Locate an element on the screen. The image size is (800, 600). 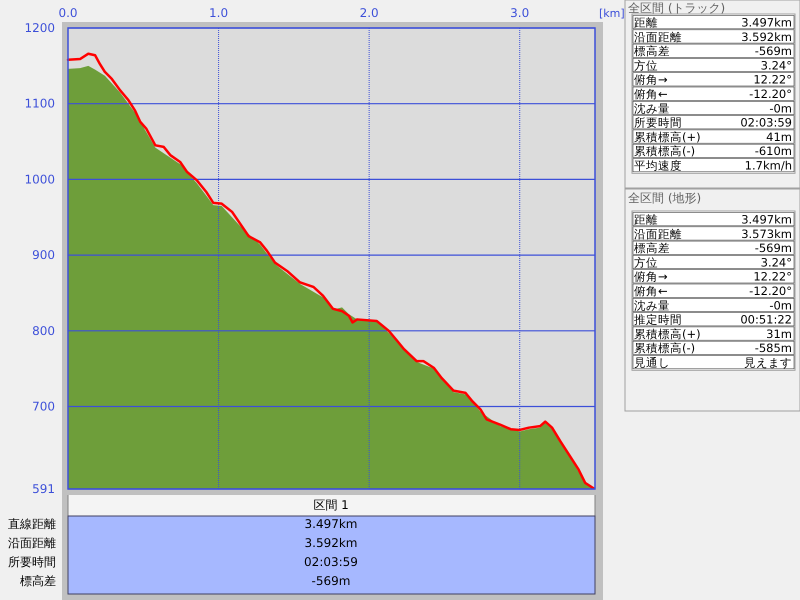
x-tick-label: 0.0 is located at coordinates (68, 13).